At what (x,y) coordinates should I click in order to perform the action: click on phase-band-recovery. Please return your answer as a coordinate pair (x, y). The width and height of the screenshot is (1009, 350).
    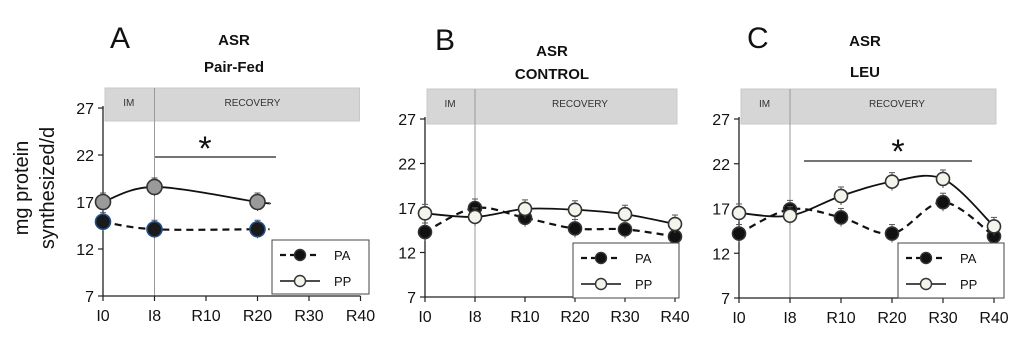
    Looking at the image, I should click on (257, 104).